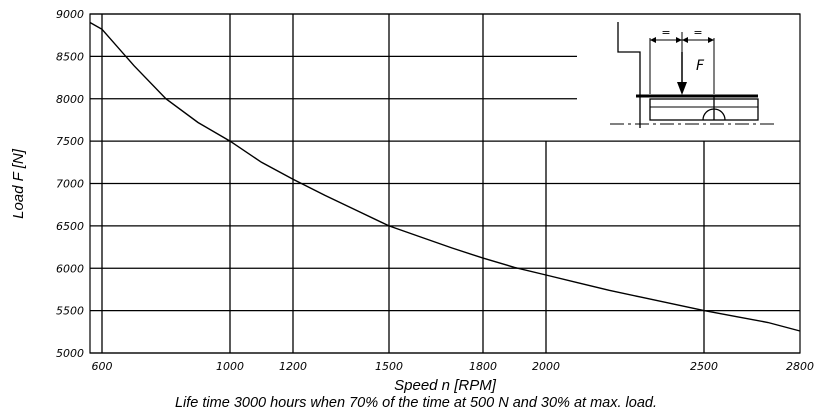 The image size is (832, 420). I want to click on x-tick-label: 600, so click(102, 366).